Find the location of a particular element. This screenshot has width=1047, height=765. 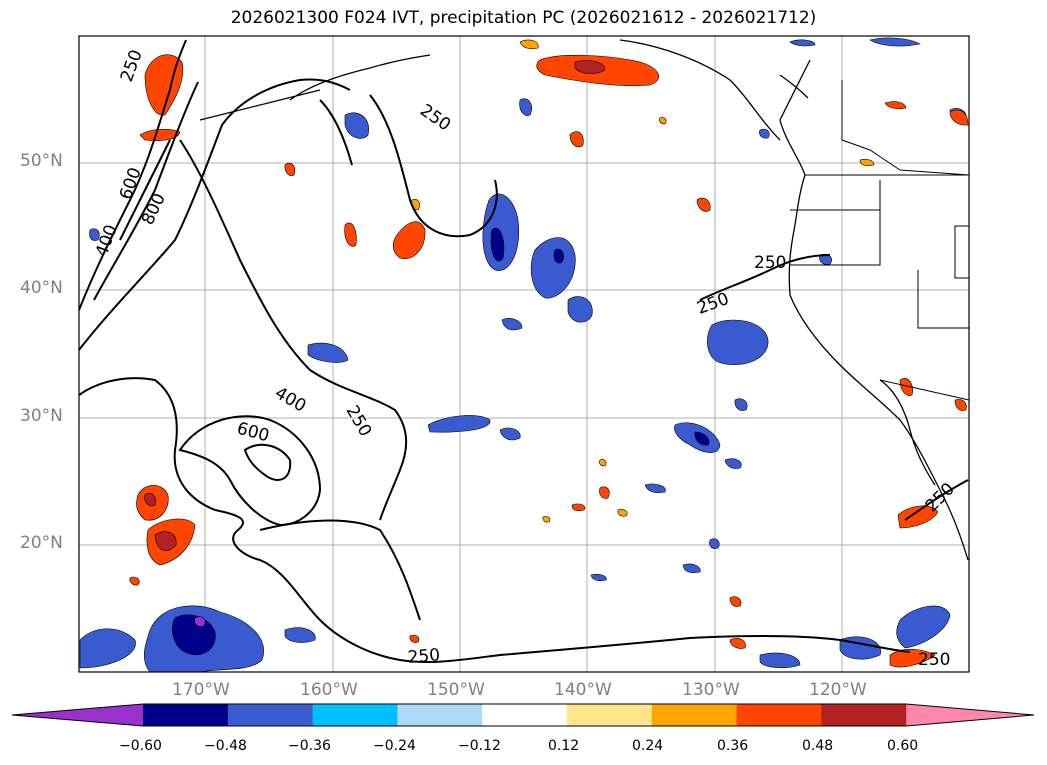

lon-label-150w: 150°W is located at coordinates (456, 690).